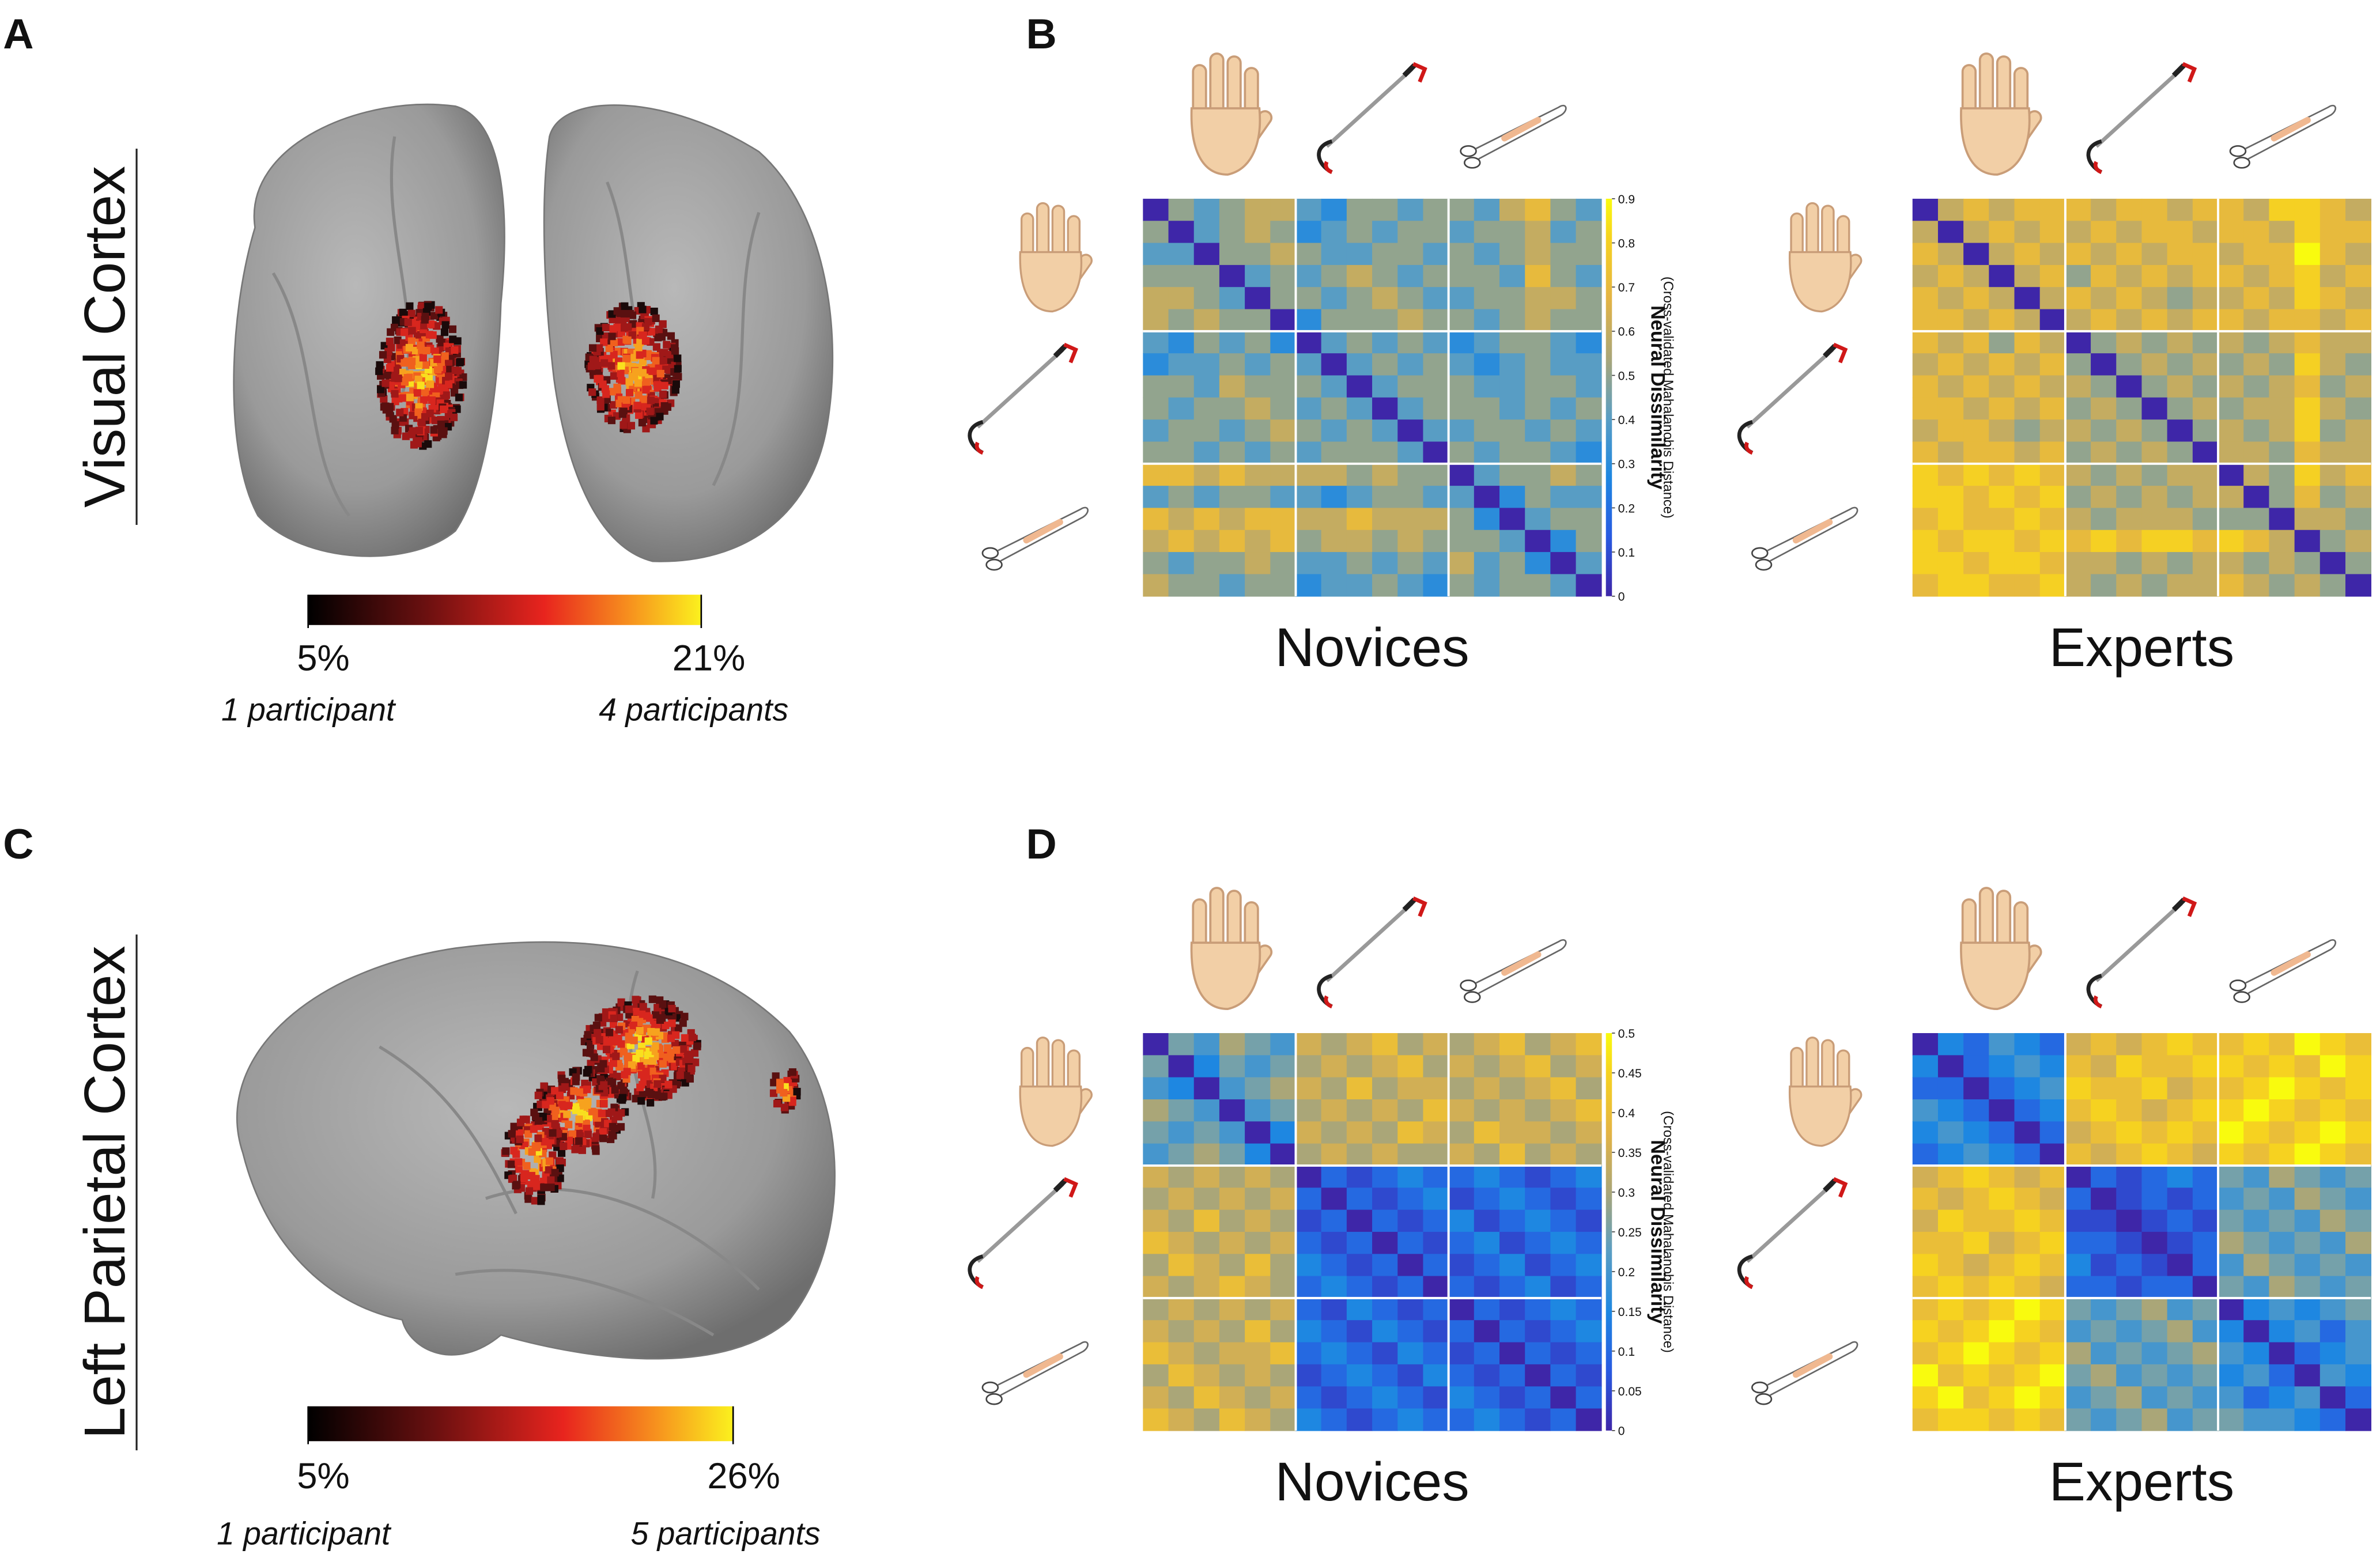 Image resolution: width=2380 pixels, height=1558 pixels. I want to click on colorbar-tick-label: 0.1, so click(1627, 1352).